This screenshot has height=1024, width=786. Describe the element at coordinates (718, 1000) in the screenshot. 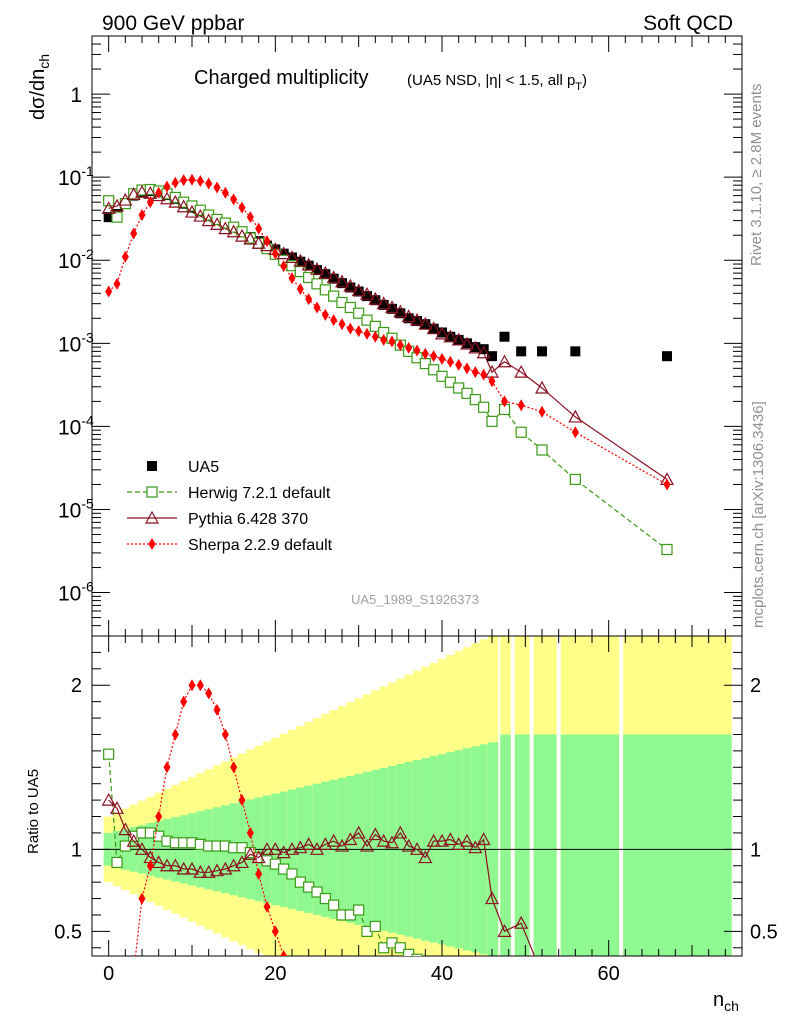

I see `x-axis-label-main: n` at that location.